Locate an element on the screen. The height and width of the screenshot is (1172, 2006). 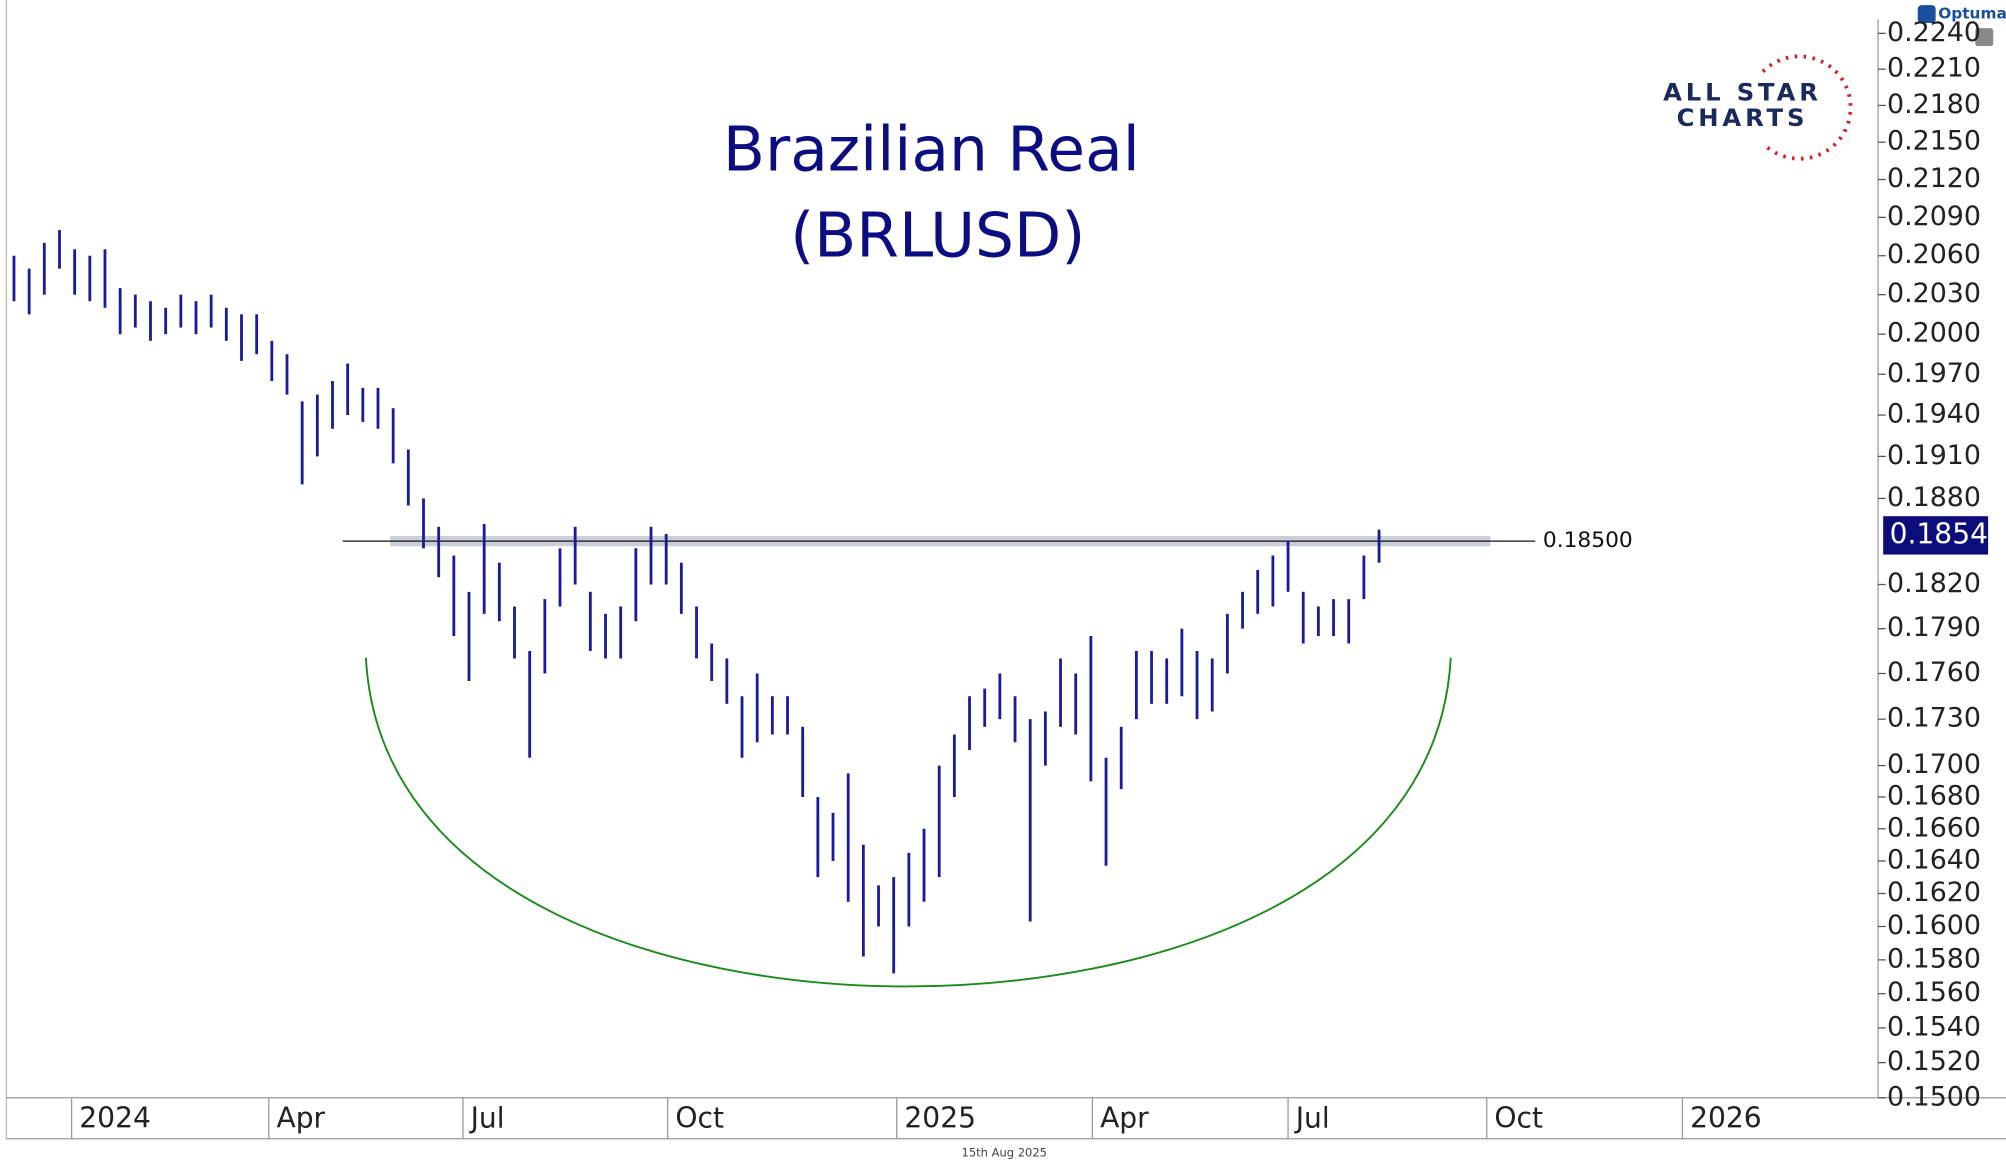
y-tick-label: 0.1660 is located at coordinates (1934, 827).